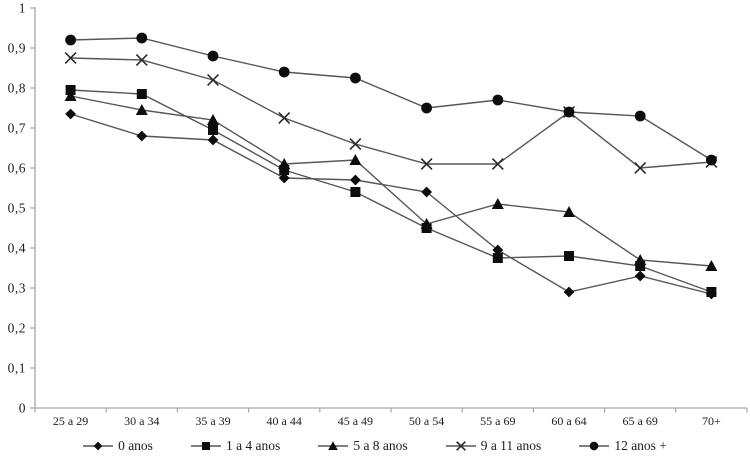 The height and width of the screenshot is (460, 750). What do you see at coordinates (70, 421) in the screenshot?
I see `x-category-label: 25 a 29` at bounding box center [70, 421].